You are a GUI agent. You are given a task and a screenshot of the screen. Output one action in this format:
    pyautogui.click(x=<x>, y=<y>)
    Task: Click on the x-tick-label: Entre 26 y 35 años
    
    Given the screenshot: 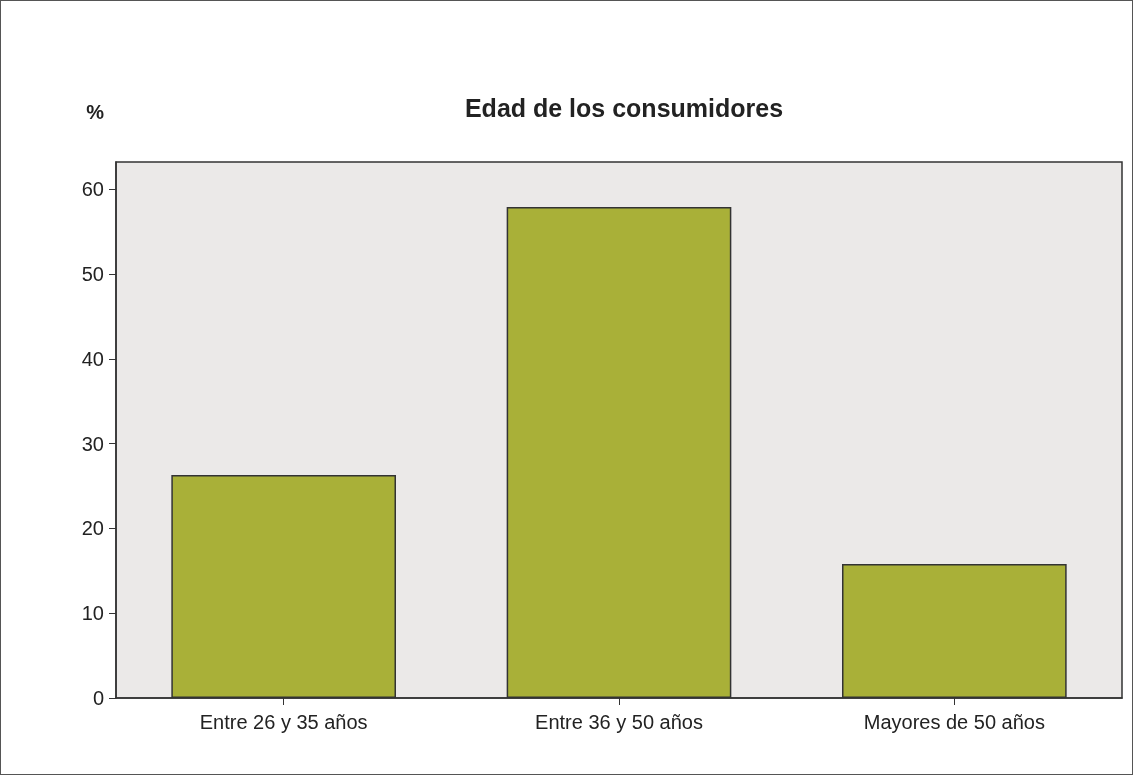 What is the action you would take?
    pyautogui.click(x=283, y=722)
    